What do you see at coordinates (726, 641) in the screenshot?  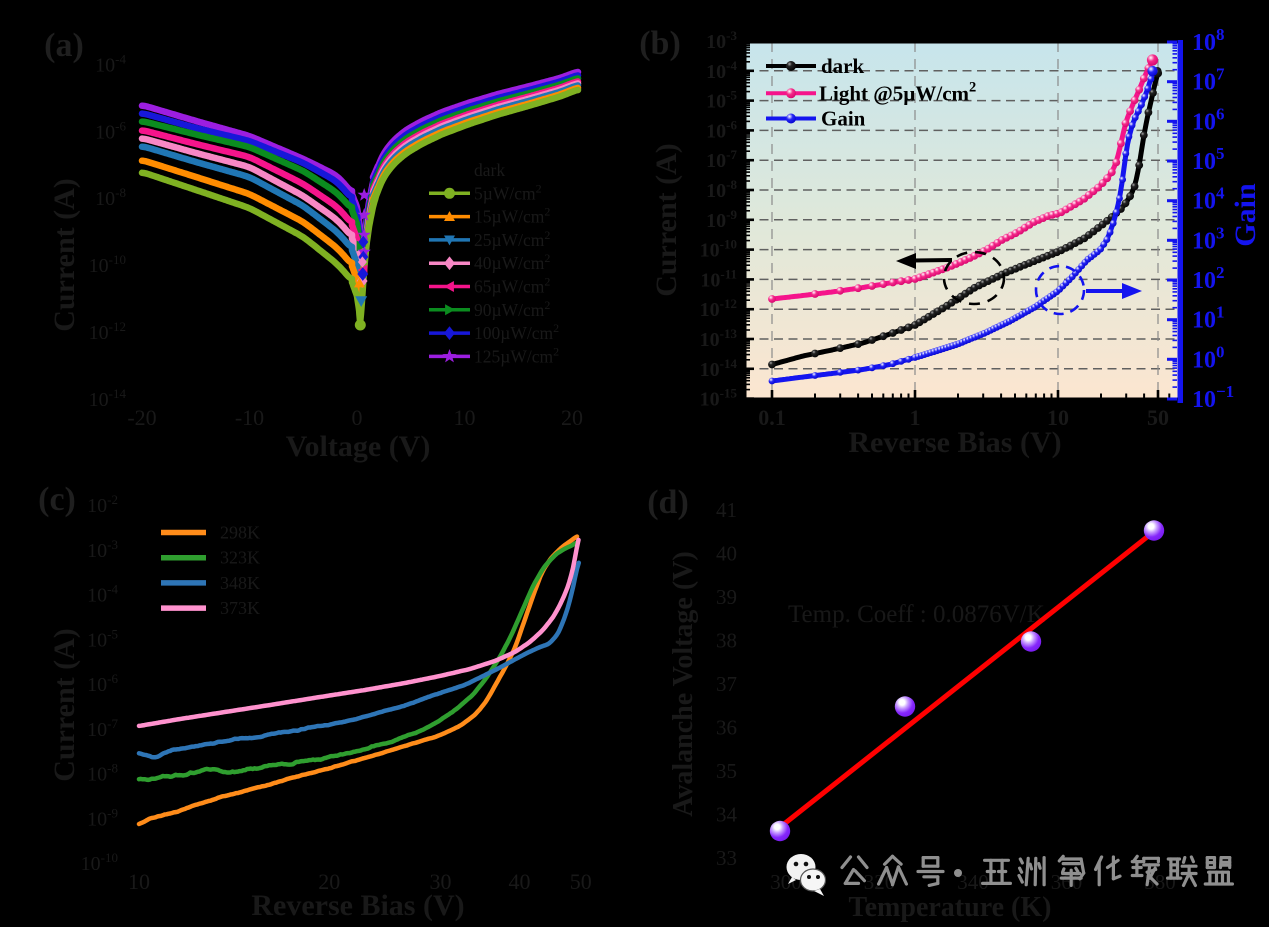 I see `svg-text: 38` at bounding box center [726, 641].